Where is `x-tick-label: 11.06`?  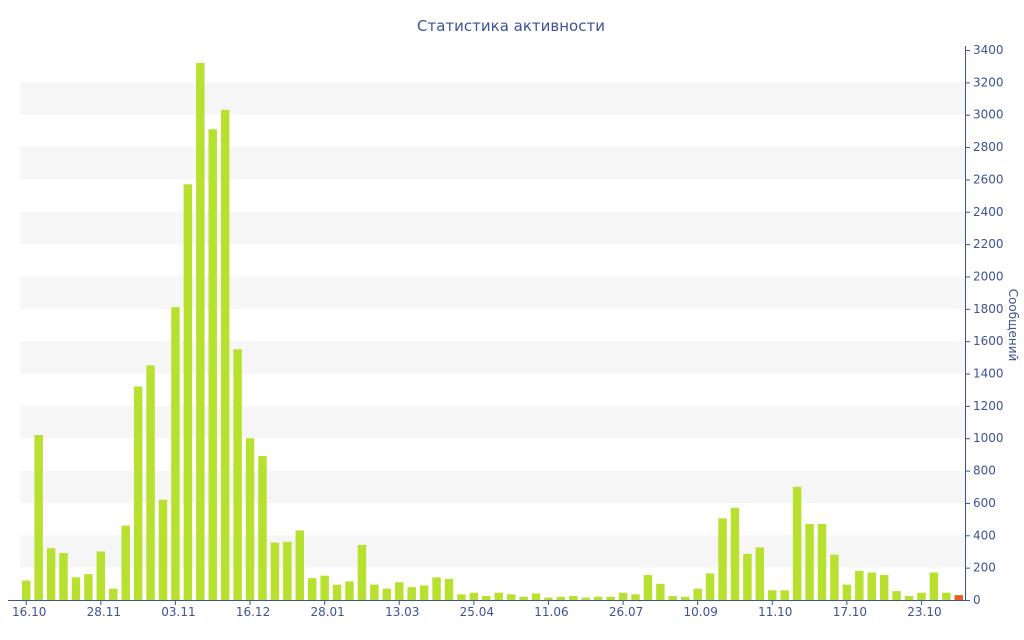
x-tick-label: 11.06 is located at coordinates (551, 612).